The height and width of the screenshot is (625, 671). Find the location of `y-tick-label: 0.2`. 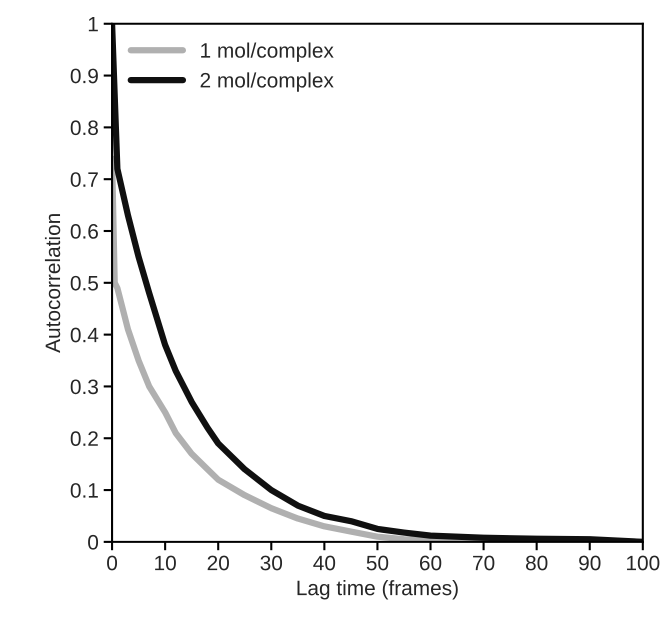

y-tick-label: 0.2 is located at coordinates (84, 438).